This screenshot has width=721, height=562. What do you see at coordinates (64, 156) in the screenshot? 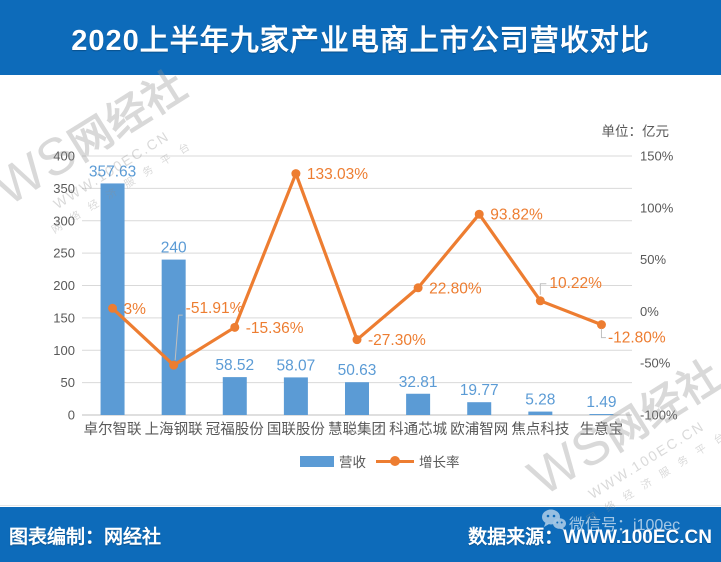
I see `left-axis-tick-label: 400` at bounding box center [64, 156].